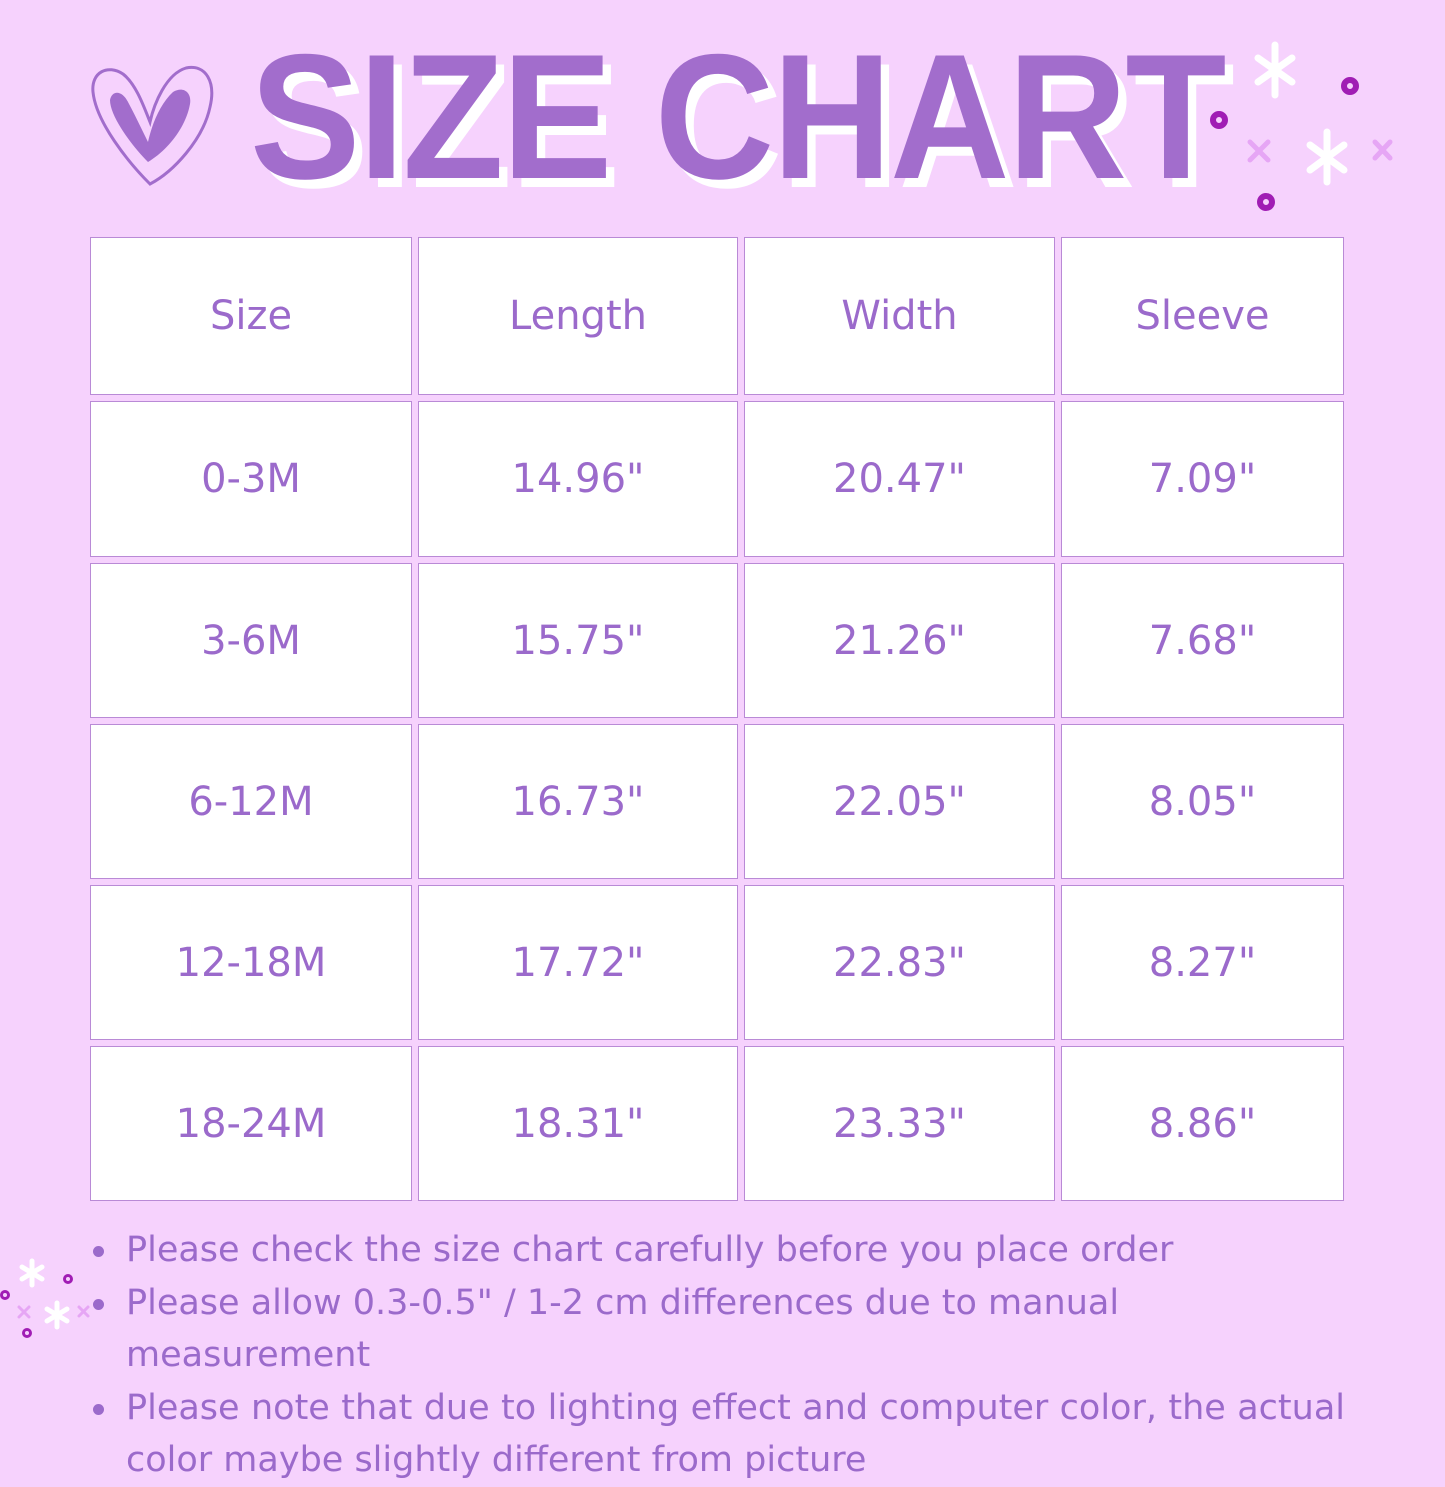  What do you see at coordinates (578, 801) in the screenshot?
I see `cell-length: 16.73"` at bounding box center [578, 801].